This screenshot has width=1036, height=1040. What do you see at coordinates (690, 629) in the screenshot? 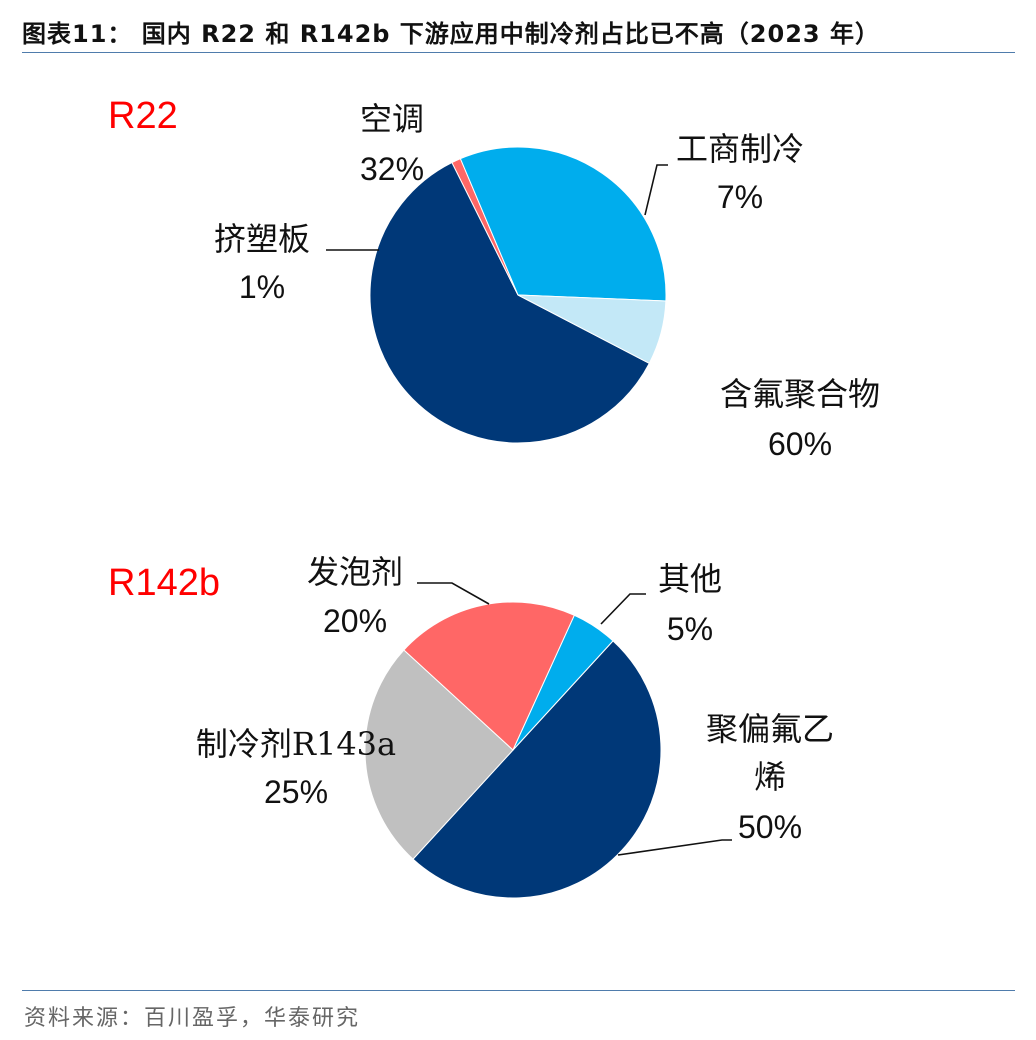
I see `slice-percent-label: 5%` at bounding box center [690, 629].